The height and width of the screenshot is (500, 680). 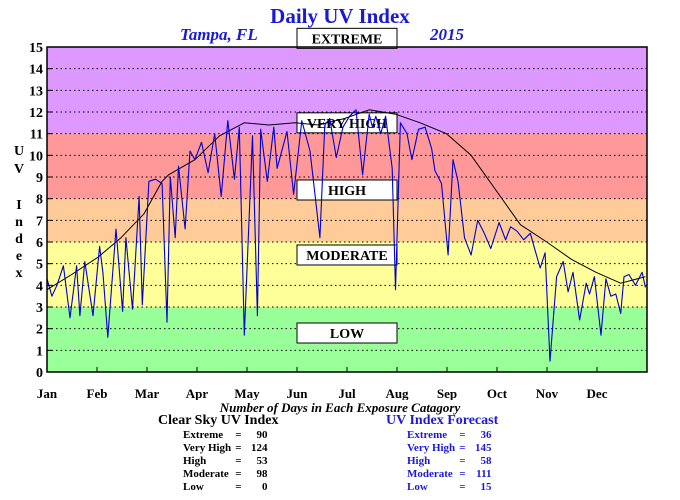 What do you see at coordinates (262, 474) in the screenshot?
I see `day-count: 98` at bounding box center [262, 474].